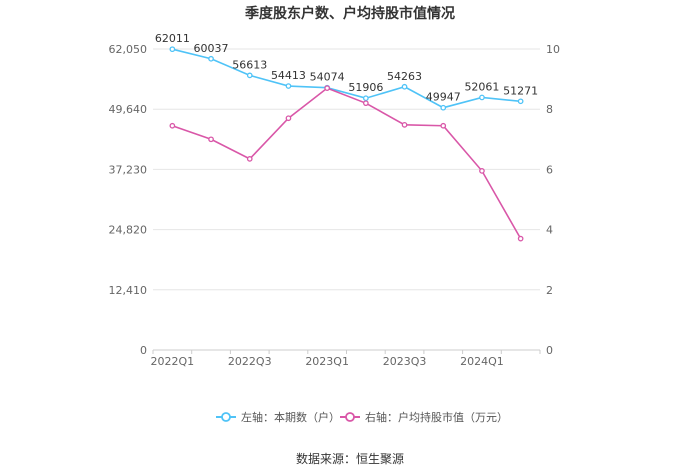 The width and height of the screenshot is (700, 474). I want to click on left-axis-tick: 49,640, so click(128, 109).